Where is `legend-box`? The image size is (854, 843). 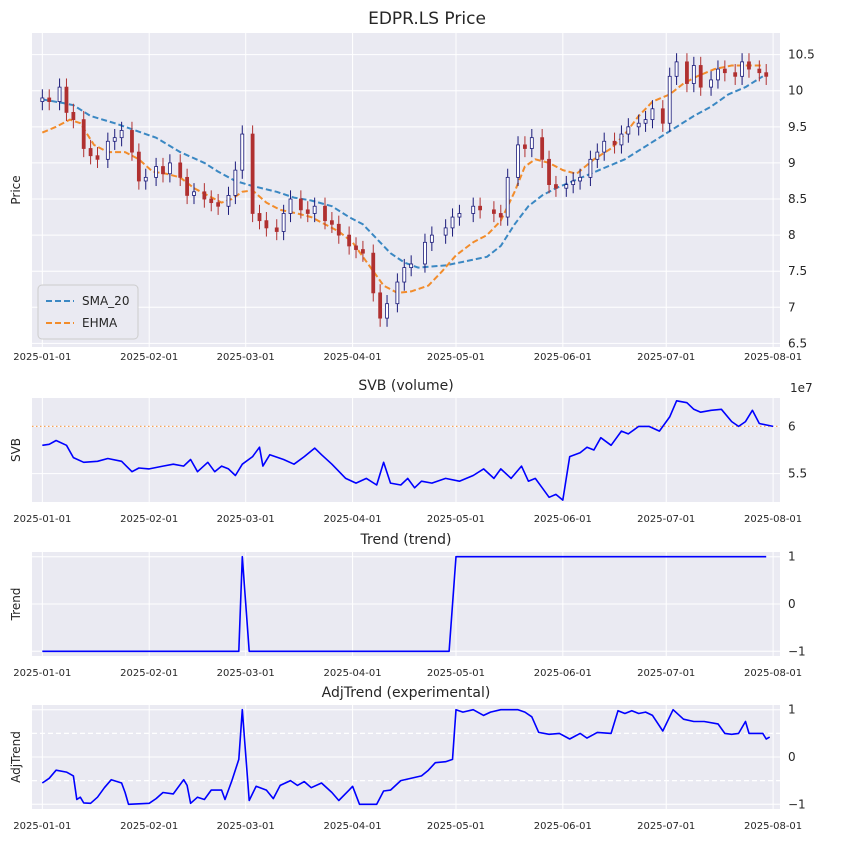 legend-box is located at coordinates (88, 312).